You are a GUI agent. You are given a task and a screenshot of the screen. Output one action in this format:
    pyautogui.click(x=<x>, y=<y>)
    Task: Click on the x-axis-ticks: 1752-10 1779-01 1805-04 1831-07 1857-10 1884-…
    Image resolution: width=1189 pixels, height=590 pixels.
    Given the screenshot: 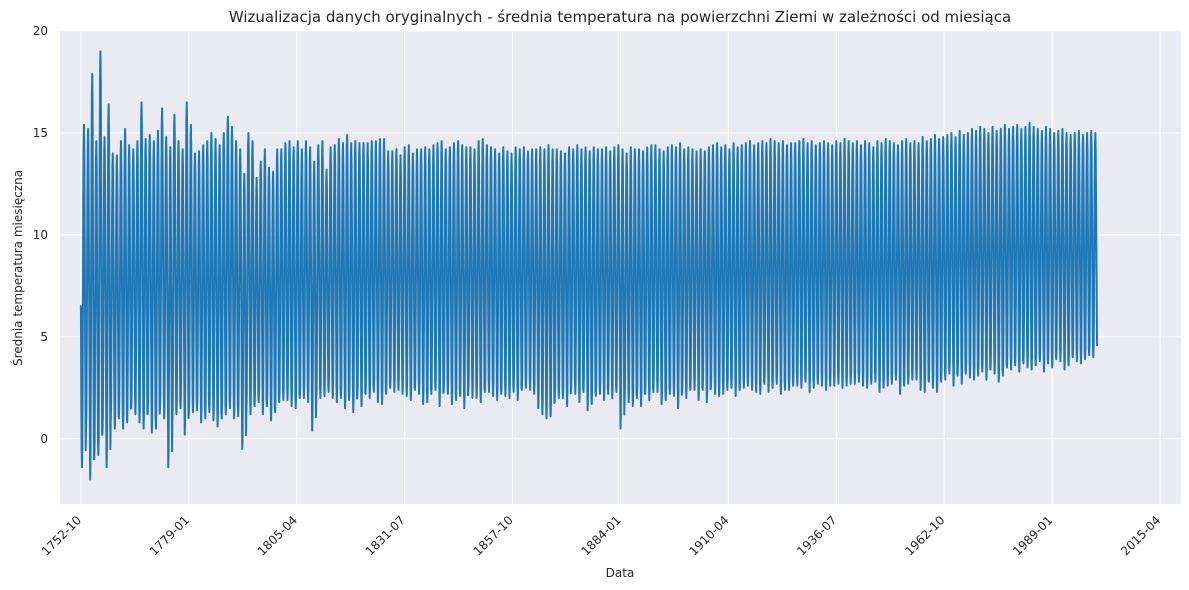 What is the action you would take?
    pyautogui.click(x=601, y=535)
    